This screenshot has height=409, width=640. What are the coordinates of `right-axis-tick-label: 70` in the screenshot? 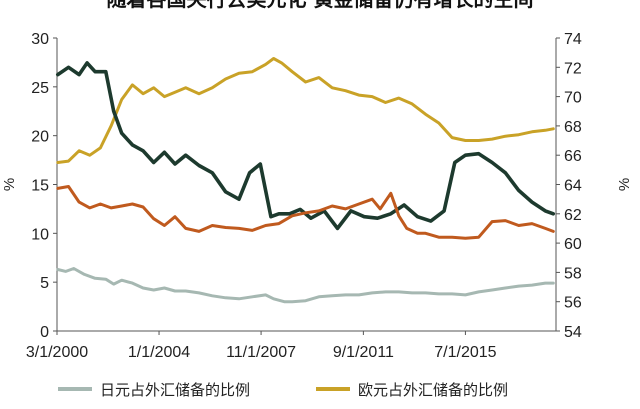 It's located at (573, 98).